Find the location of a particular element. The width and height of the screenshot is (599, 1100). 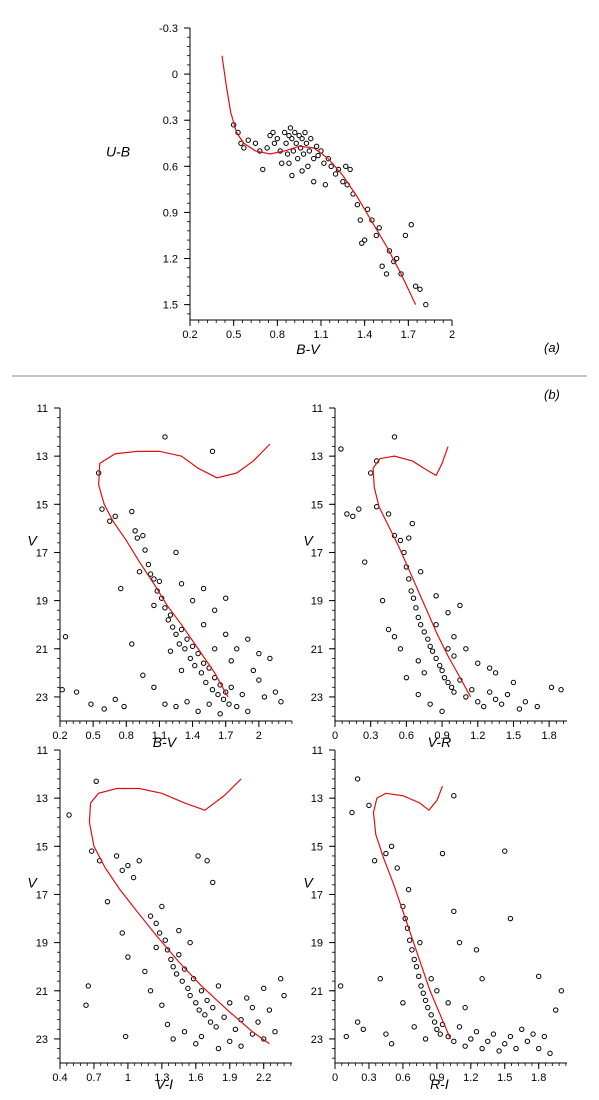

x-tick-label: 0.4 is located at coordinates (59, 1078).